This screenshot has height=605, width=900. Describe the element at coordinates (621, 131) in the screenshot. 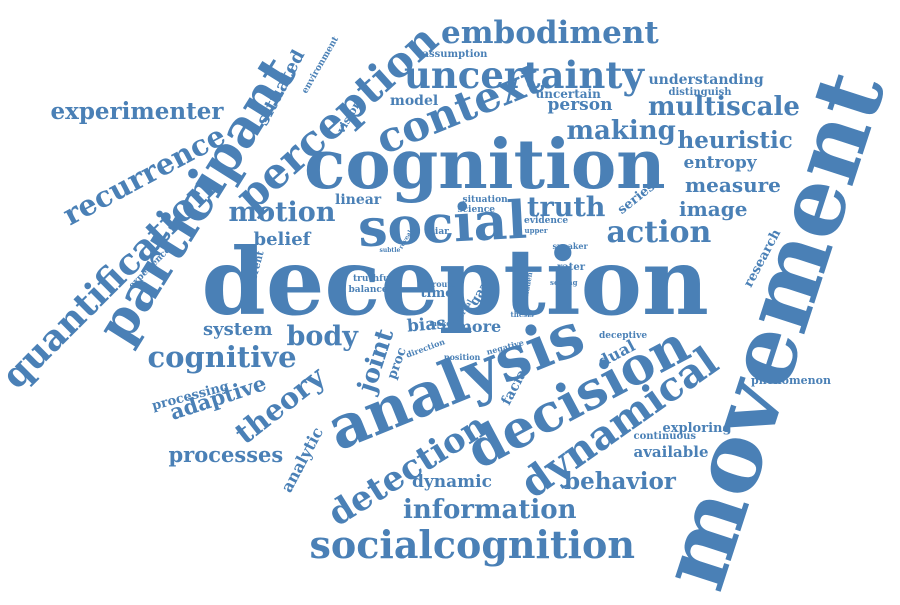

I see `word: making` at that location.